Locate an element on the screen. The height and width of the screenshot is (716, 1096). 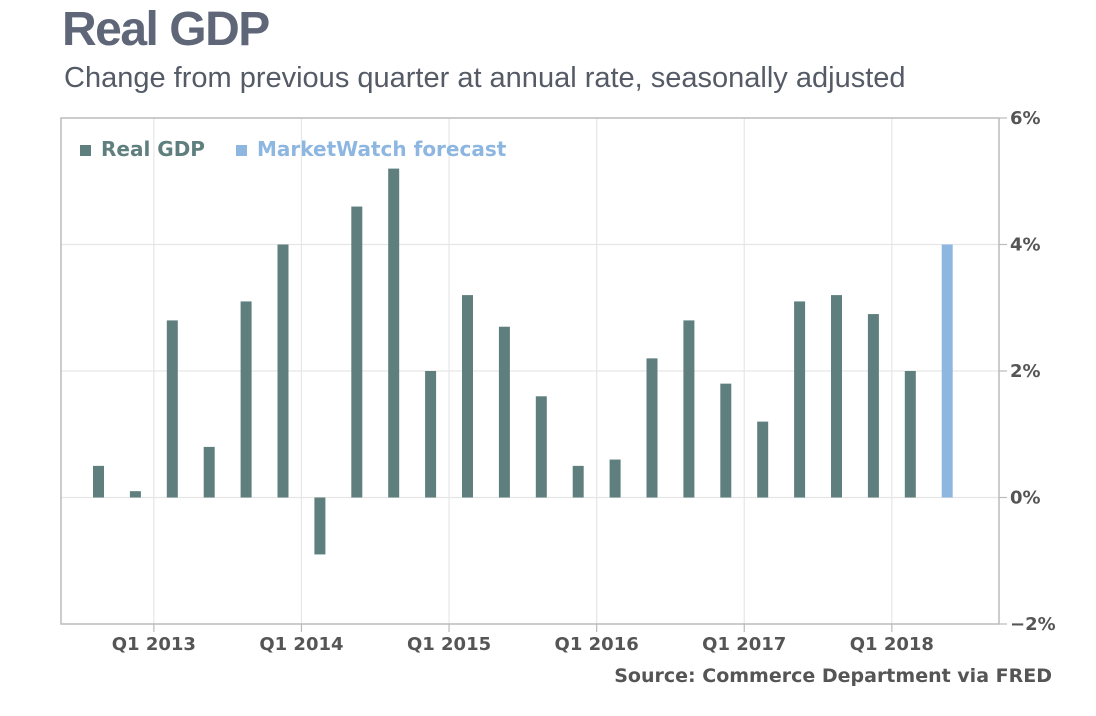
legend: Real GDP MarketWatch forecast is located at coordinates (293, 149).